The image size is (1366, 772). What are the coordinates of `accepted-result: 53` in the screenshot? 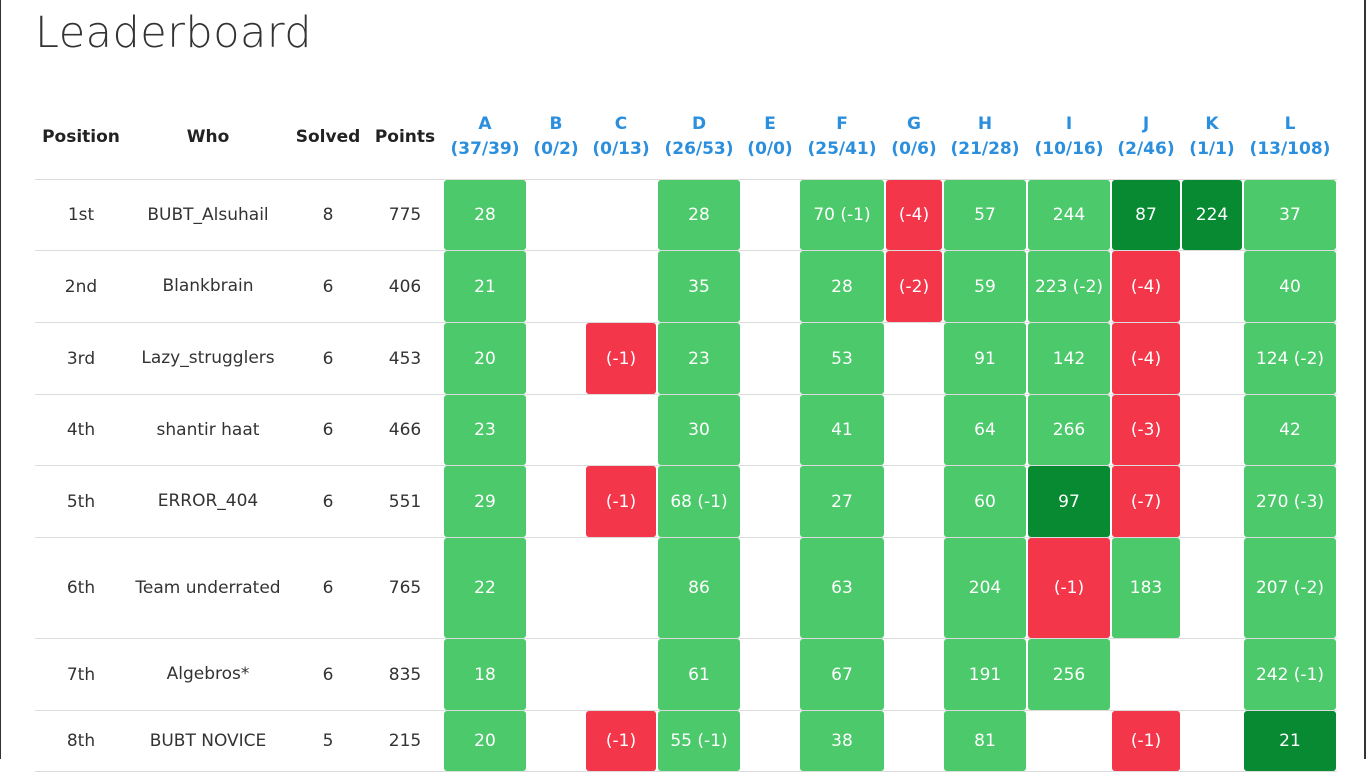 It's located at (842, 358).